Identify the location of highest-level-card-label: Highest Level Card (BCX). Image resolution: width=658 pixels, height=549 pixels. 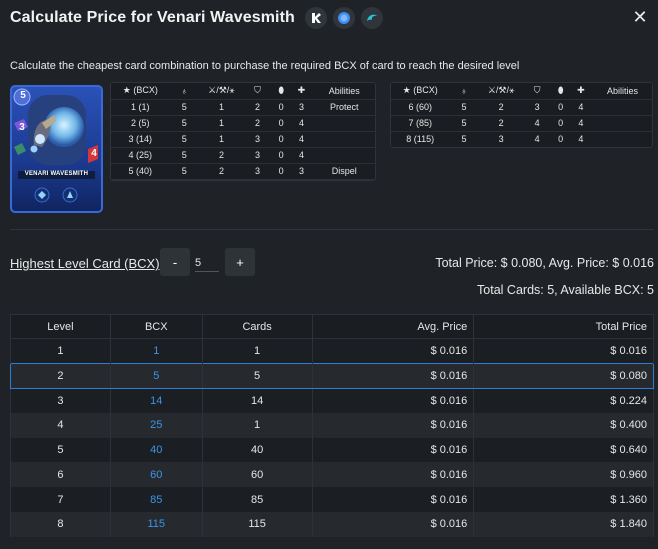
(85, 263).